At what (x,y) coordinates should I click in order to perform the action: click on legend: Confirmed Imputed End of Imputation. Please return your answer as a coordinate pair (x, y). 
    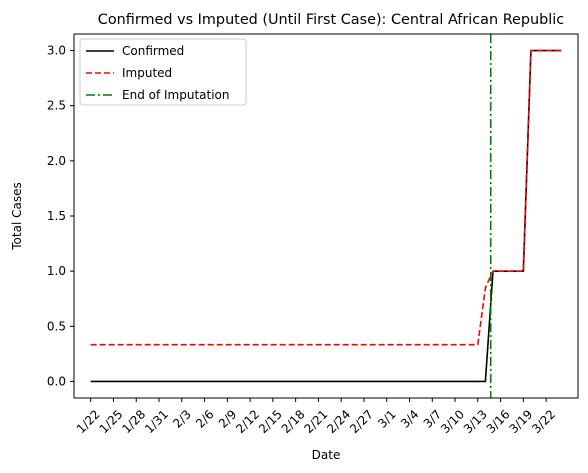
    Looking at the image, I should click on (163, 72).